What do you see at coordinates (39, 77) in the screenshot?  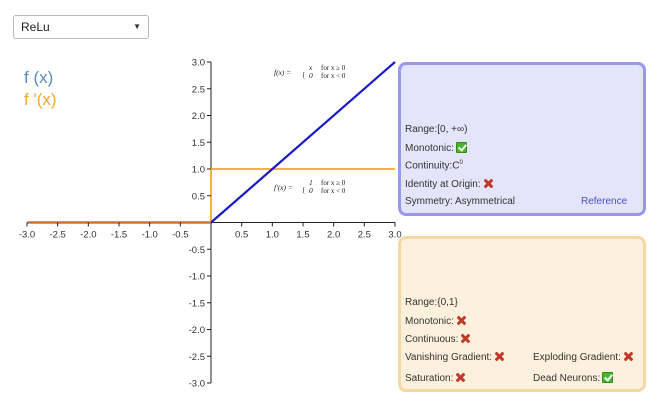 I see `legend-f: f (x)` at bounding box center [39, 77].